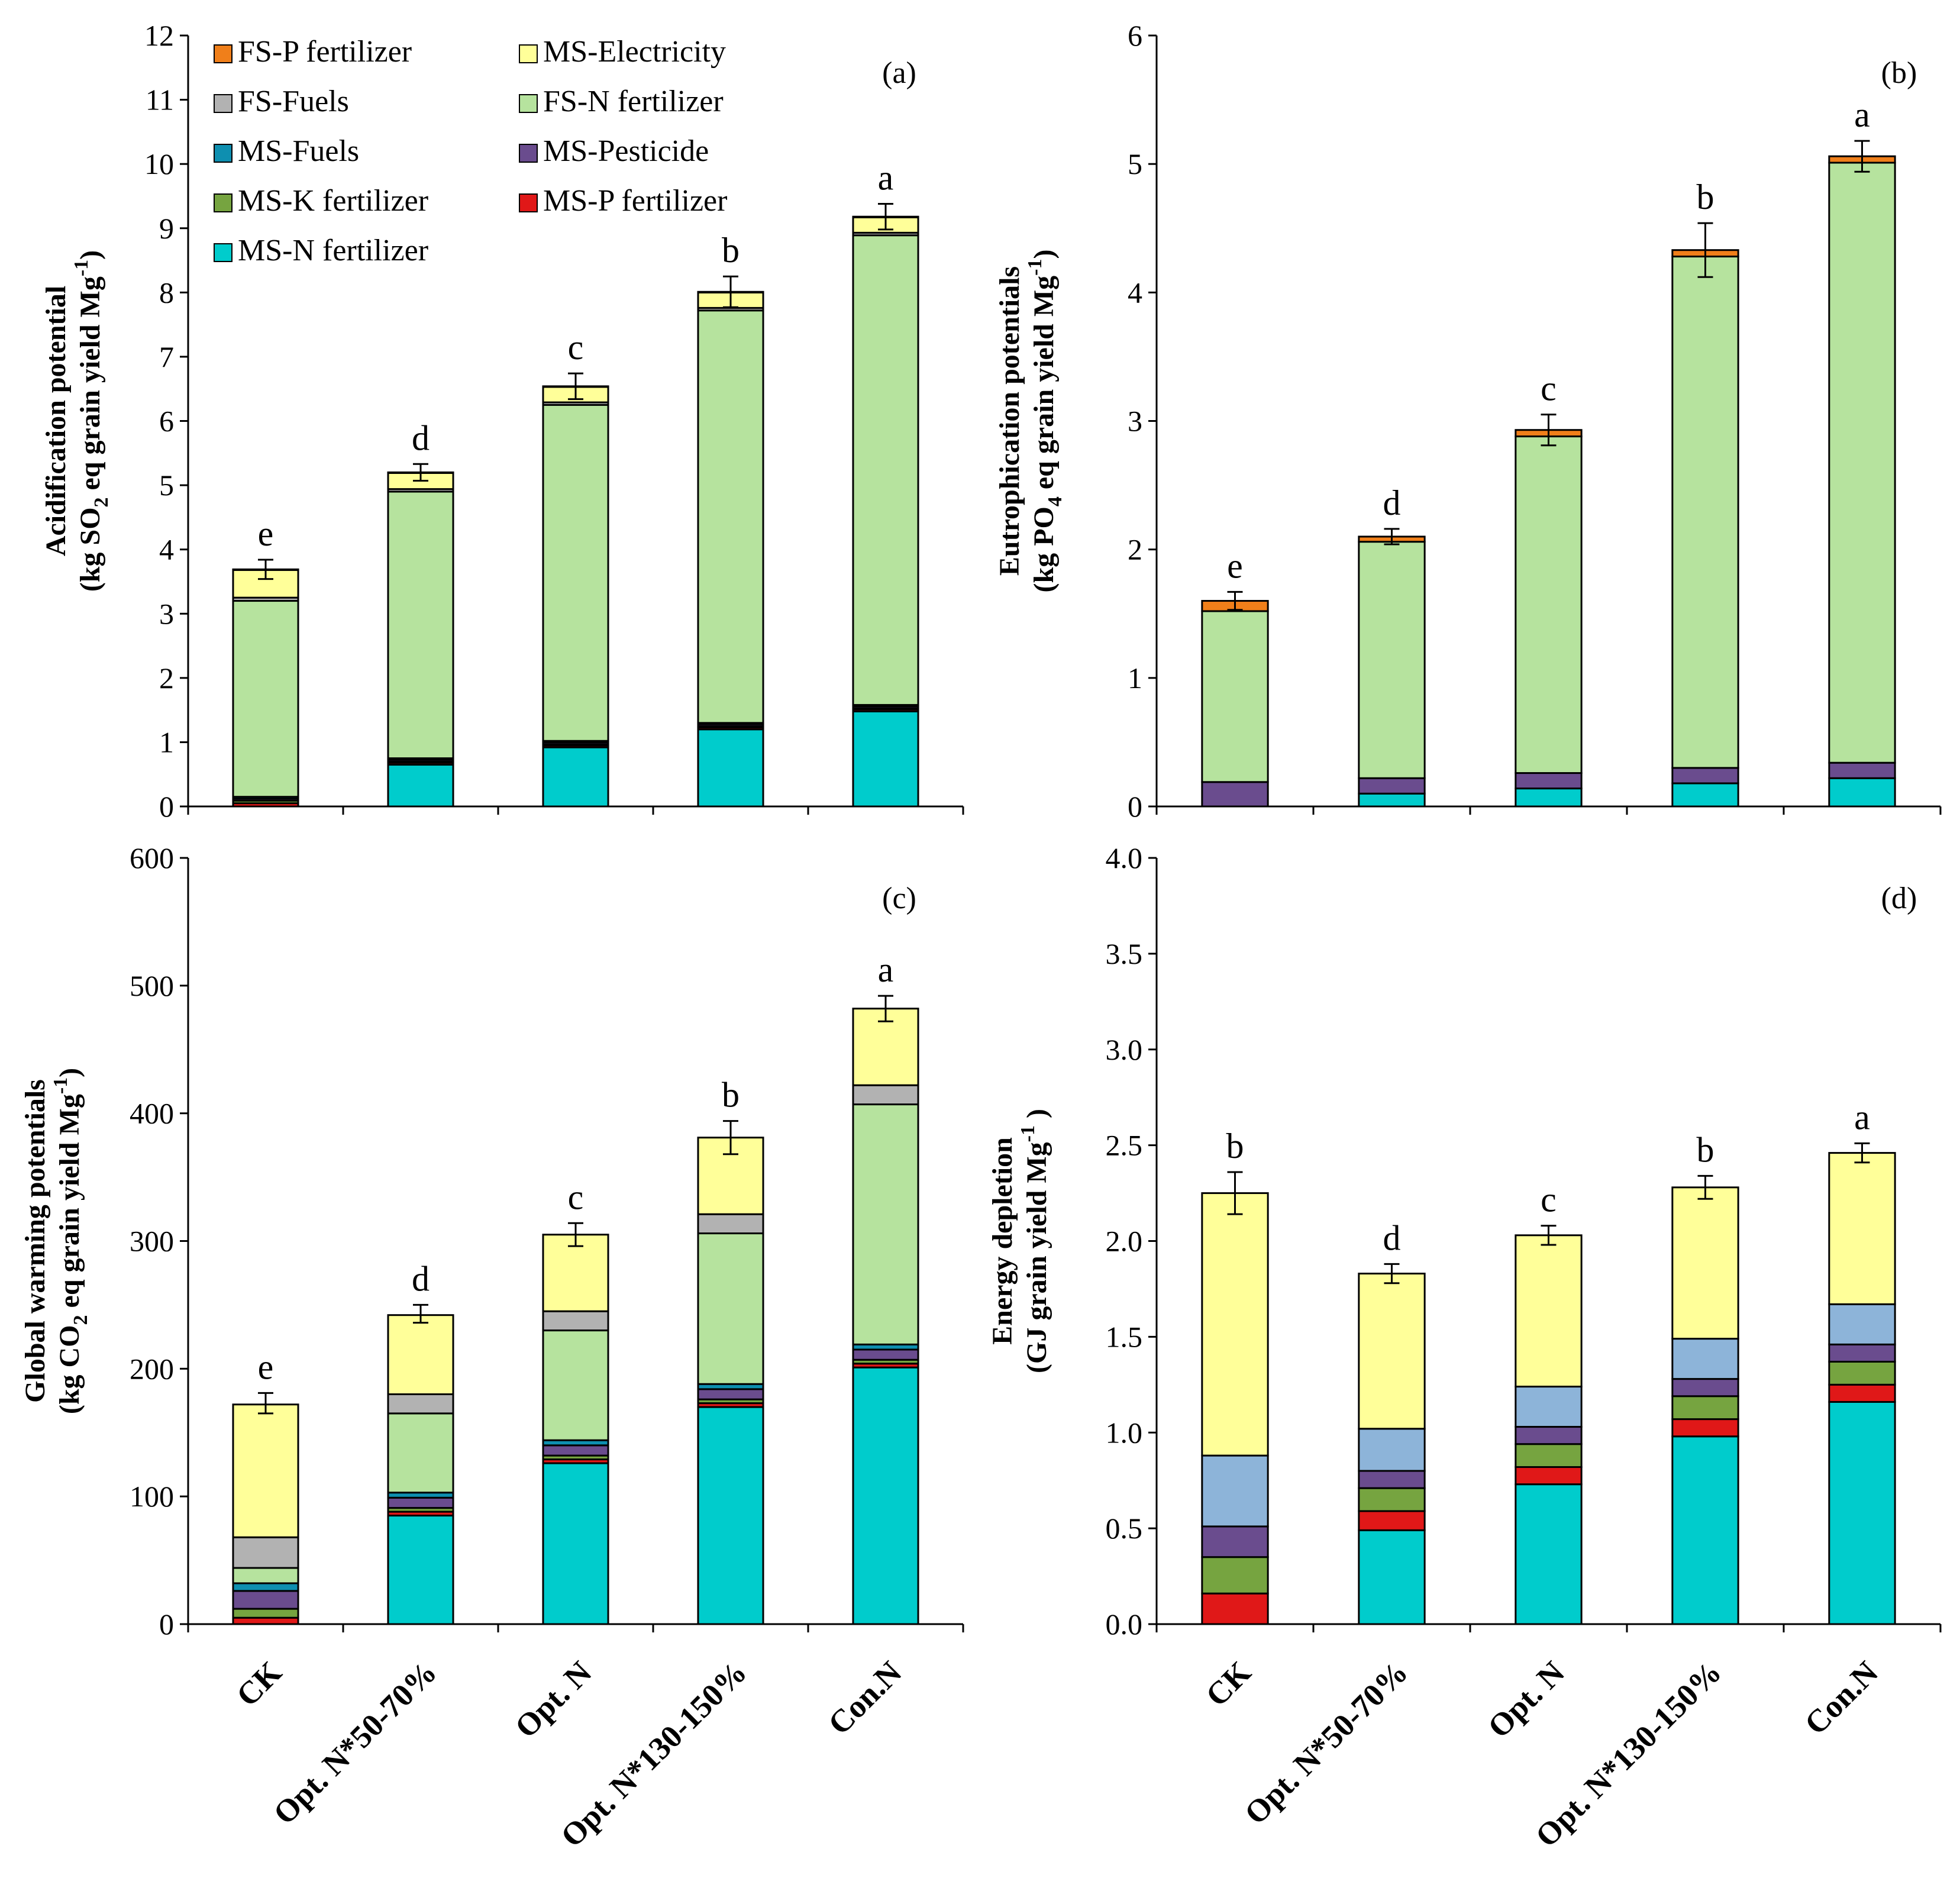 The height and width of the screenshot is (1888, 1960). I want to click on category-label-con-n: Con.N, so click(864, 1697).